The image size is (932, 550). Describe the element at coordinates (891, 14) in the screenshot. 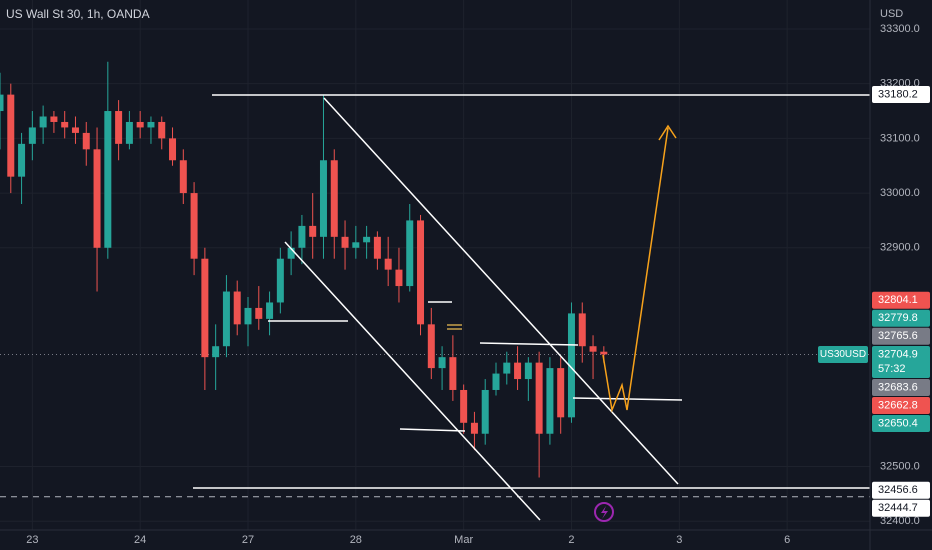

I see `currency-label: USD` at that location.